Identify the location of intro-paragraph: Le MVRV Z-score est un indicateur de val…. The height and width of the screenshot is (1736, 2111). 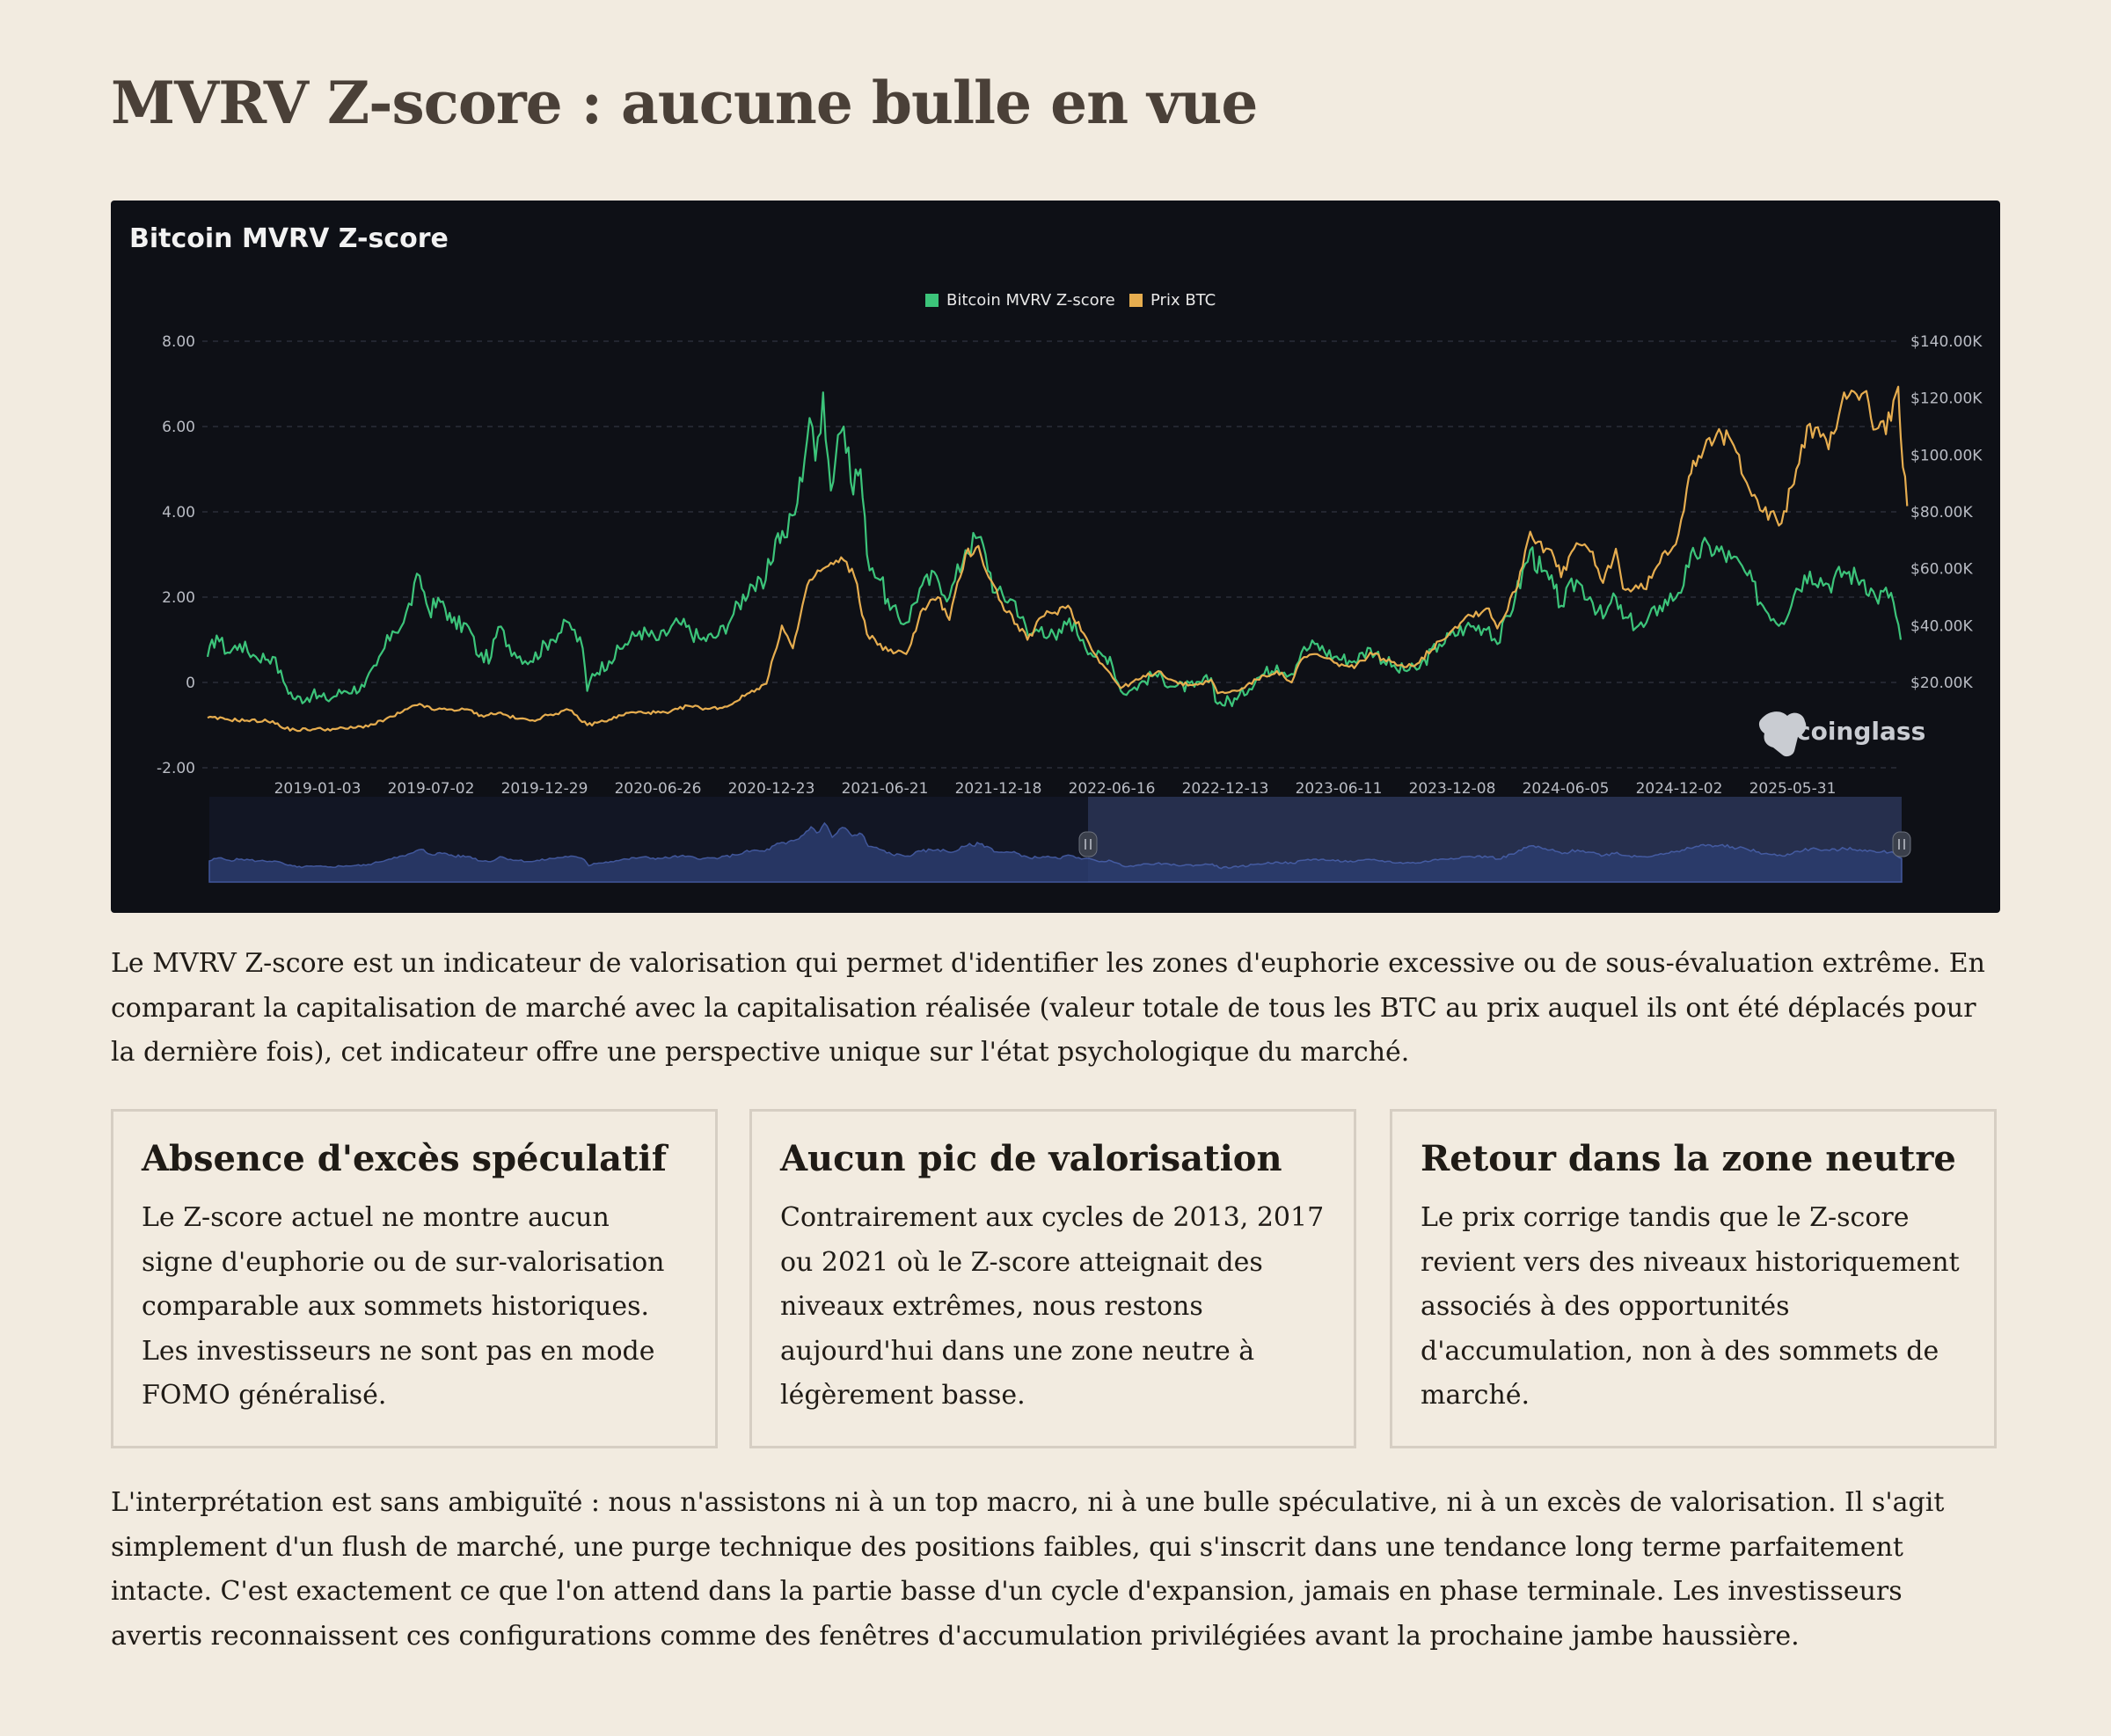
(1048, 1008).